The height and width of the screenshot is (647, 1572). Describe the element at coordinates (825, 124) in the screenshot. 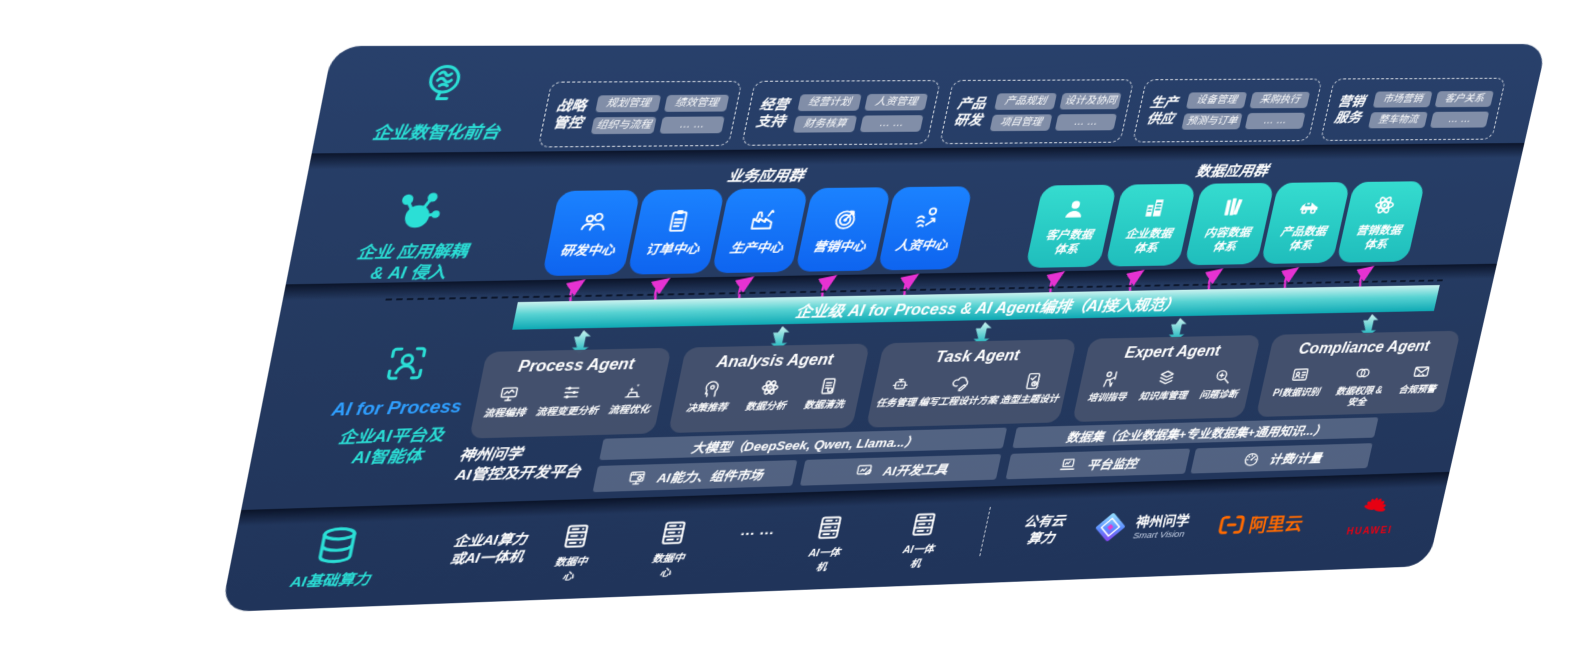

I see `module-pill: 财务核算` at that location.